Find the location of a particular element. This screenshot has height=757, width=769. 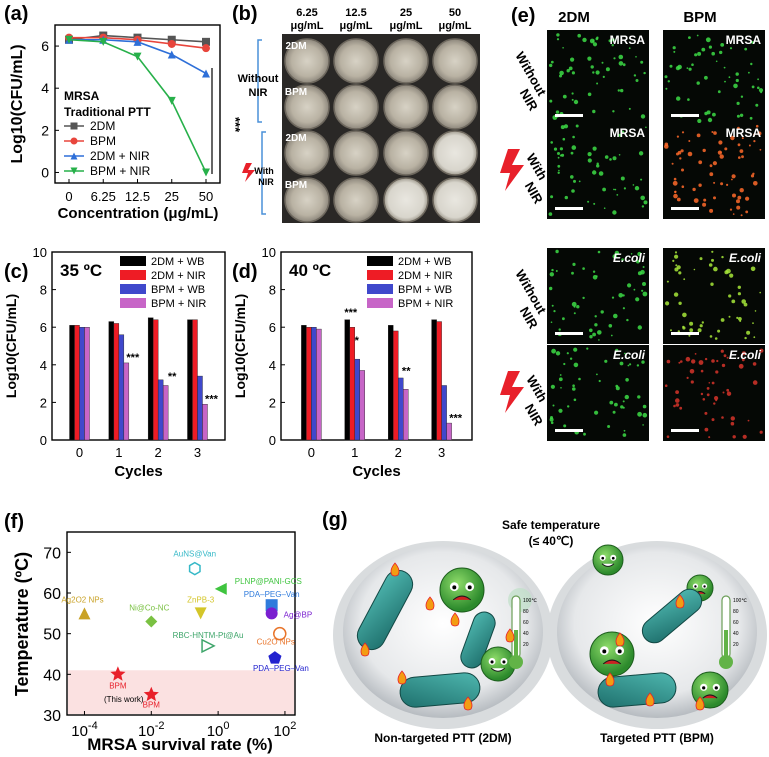

chart_d-legend-swatch is located at coordinates (380, 303).